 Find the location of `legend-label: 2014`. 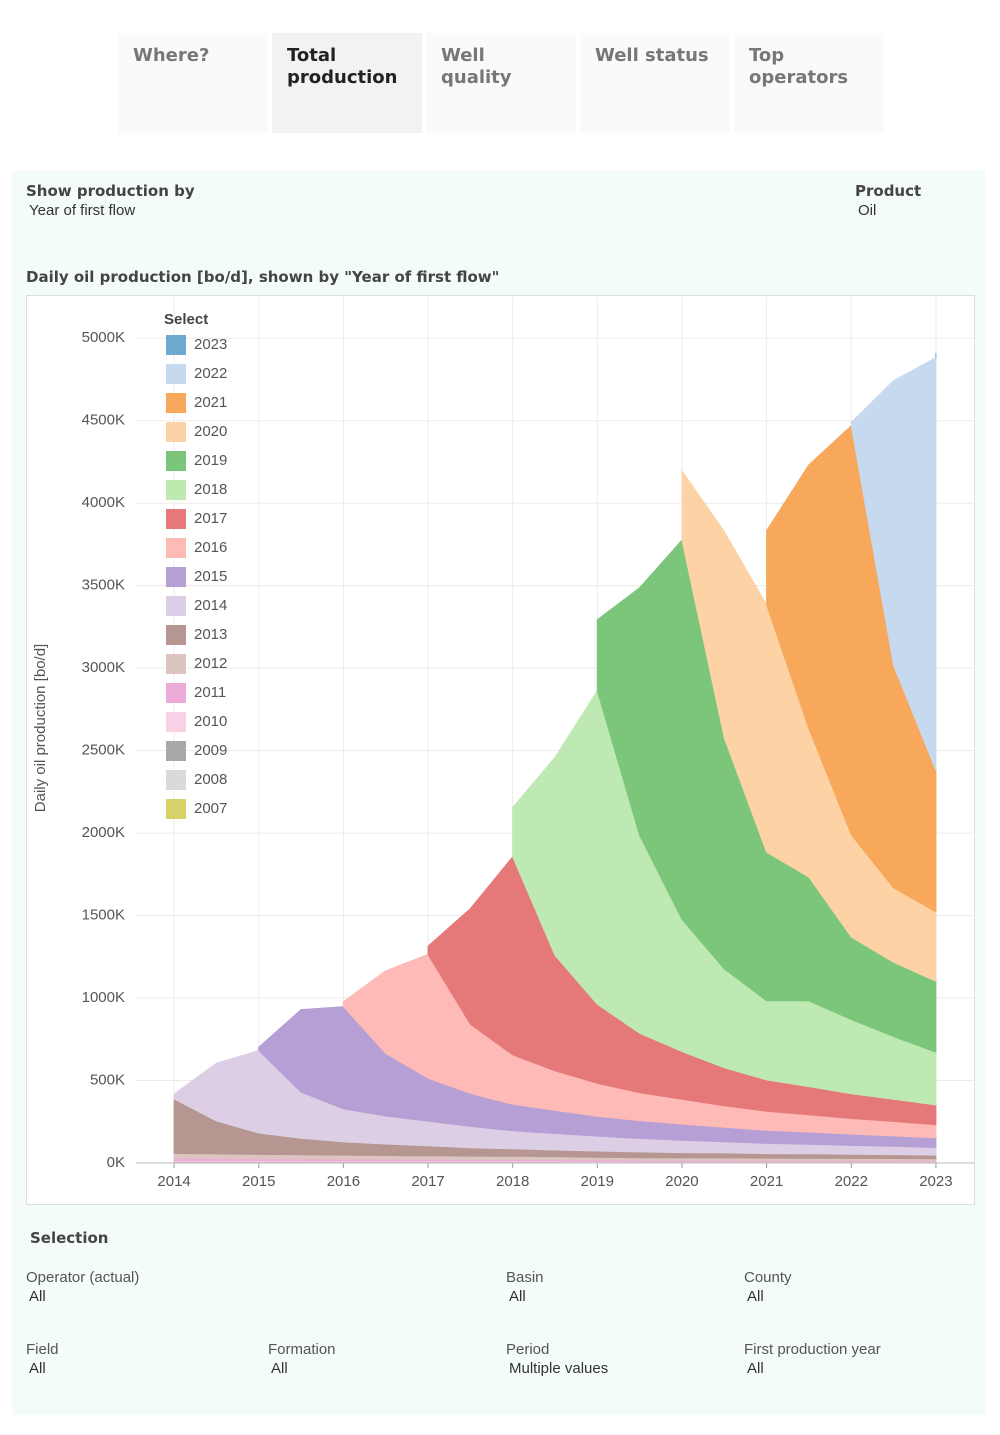

legend-label: 2014 is located at coordinates (210, 605).